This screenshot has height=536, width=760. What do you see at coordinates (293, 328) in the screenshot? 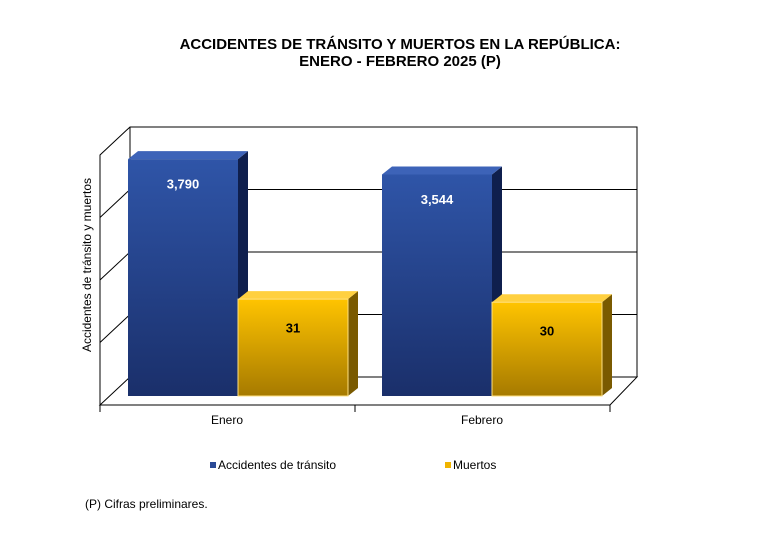
I see `value-label: 31` at bounding box center [293, 328].